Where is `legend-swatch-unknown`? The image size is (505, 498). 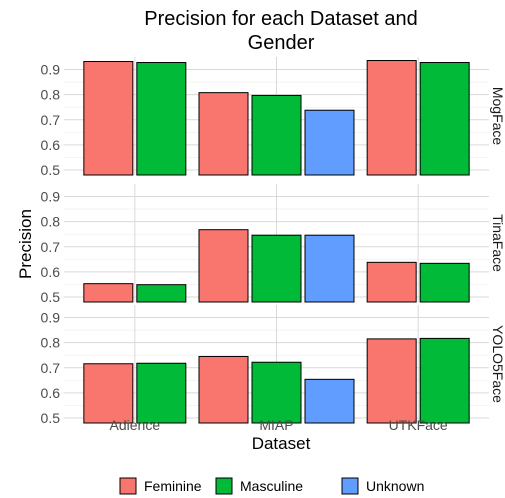
legend-swatch-unknown is located at coordinates (350, 486).